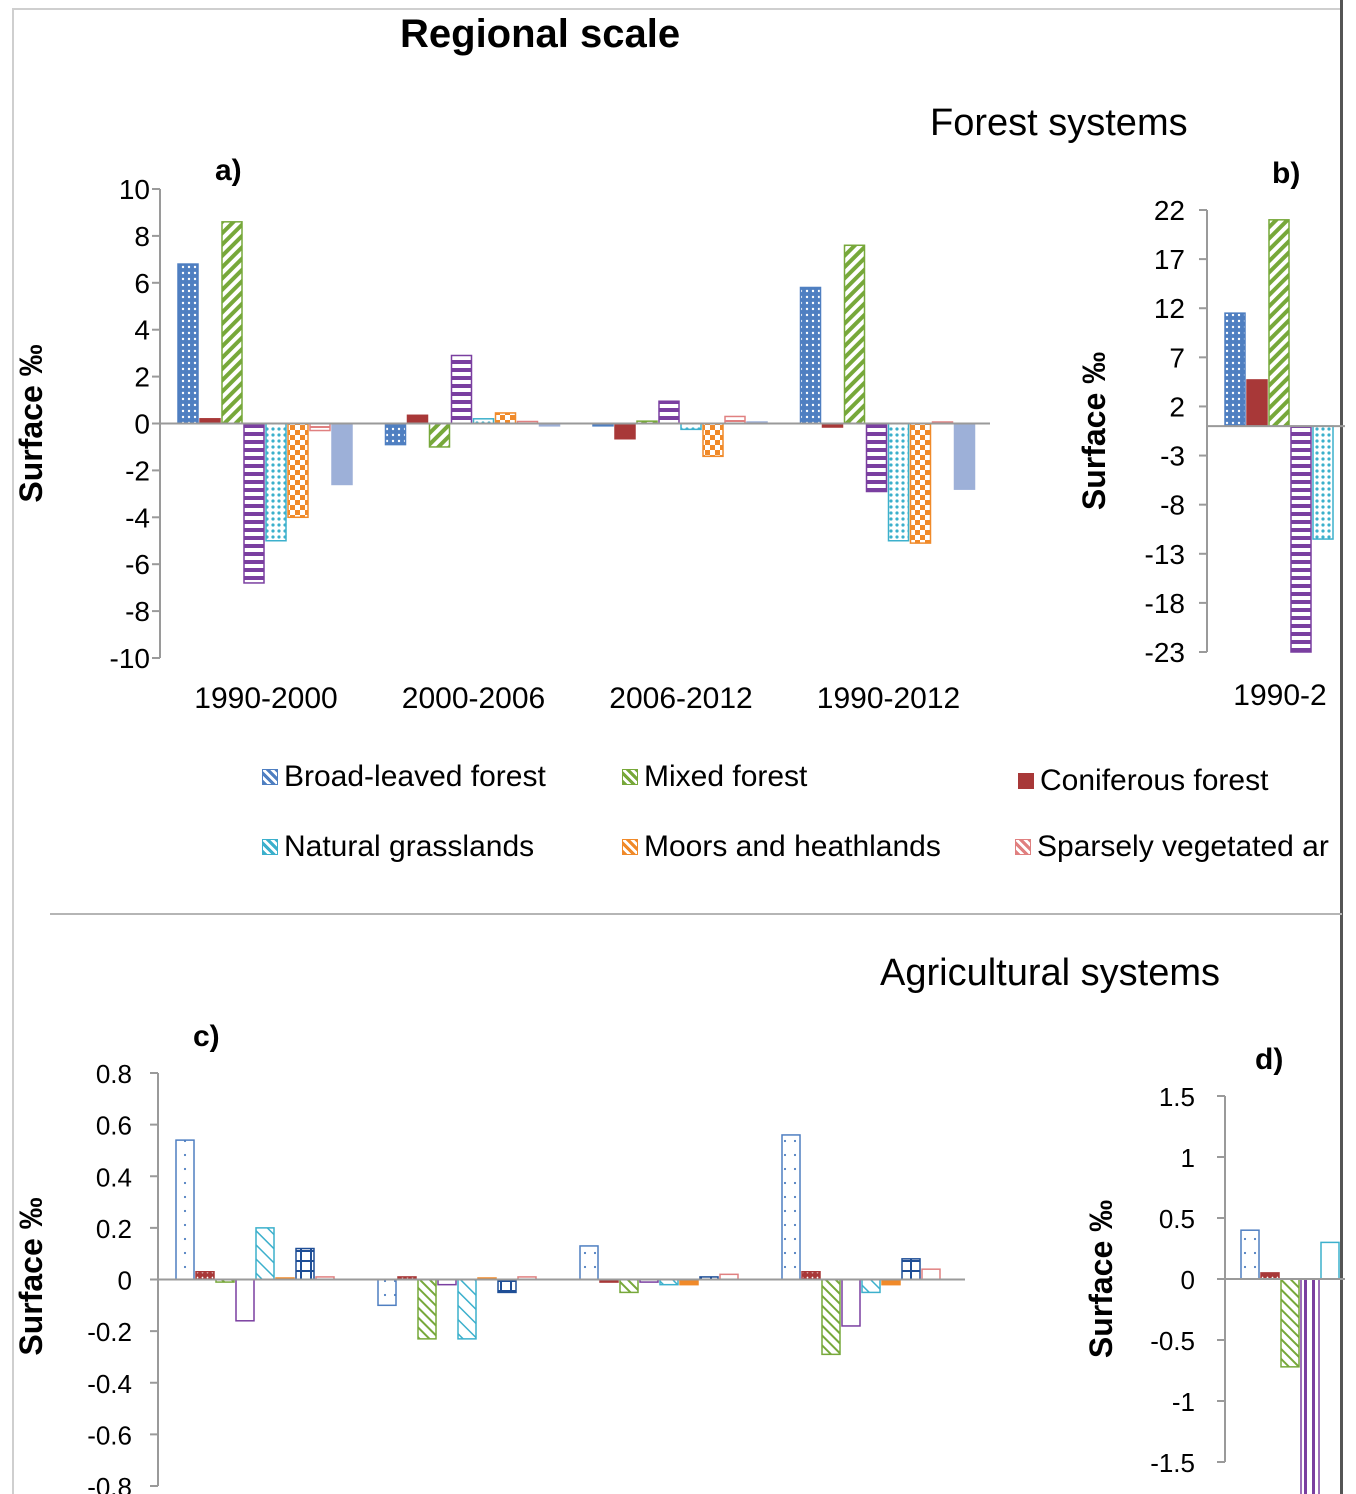 Image resolution: width=1356 pixels, height=1494 pixels. What do you see at coordinates (1210, 434) in the screenshot?
I see `chart-b: b) Surface ‰ 22 17 12 7 2 -3 -8 -13 -18 -23 1990-2` at bounding box center [1210, 434].